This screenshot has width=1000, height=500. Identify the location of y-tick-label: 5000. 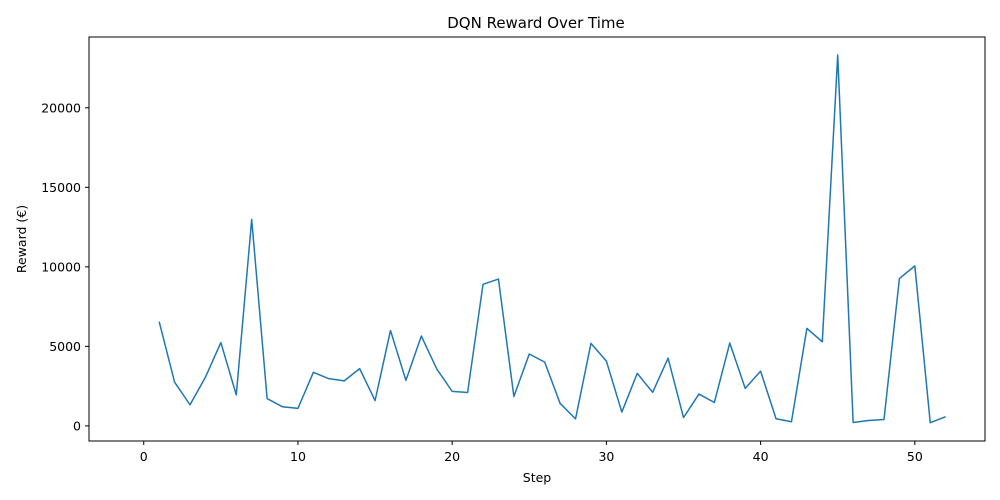
(65, 346).